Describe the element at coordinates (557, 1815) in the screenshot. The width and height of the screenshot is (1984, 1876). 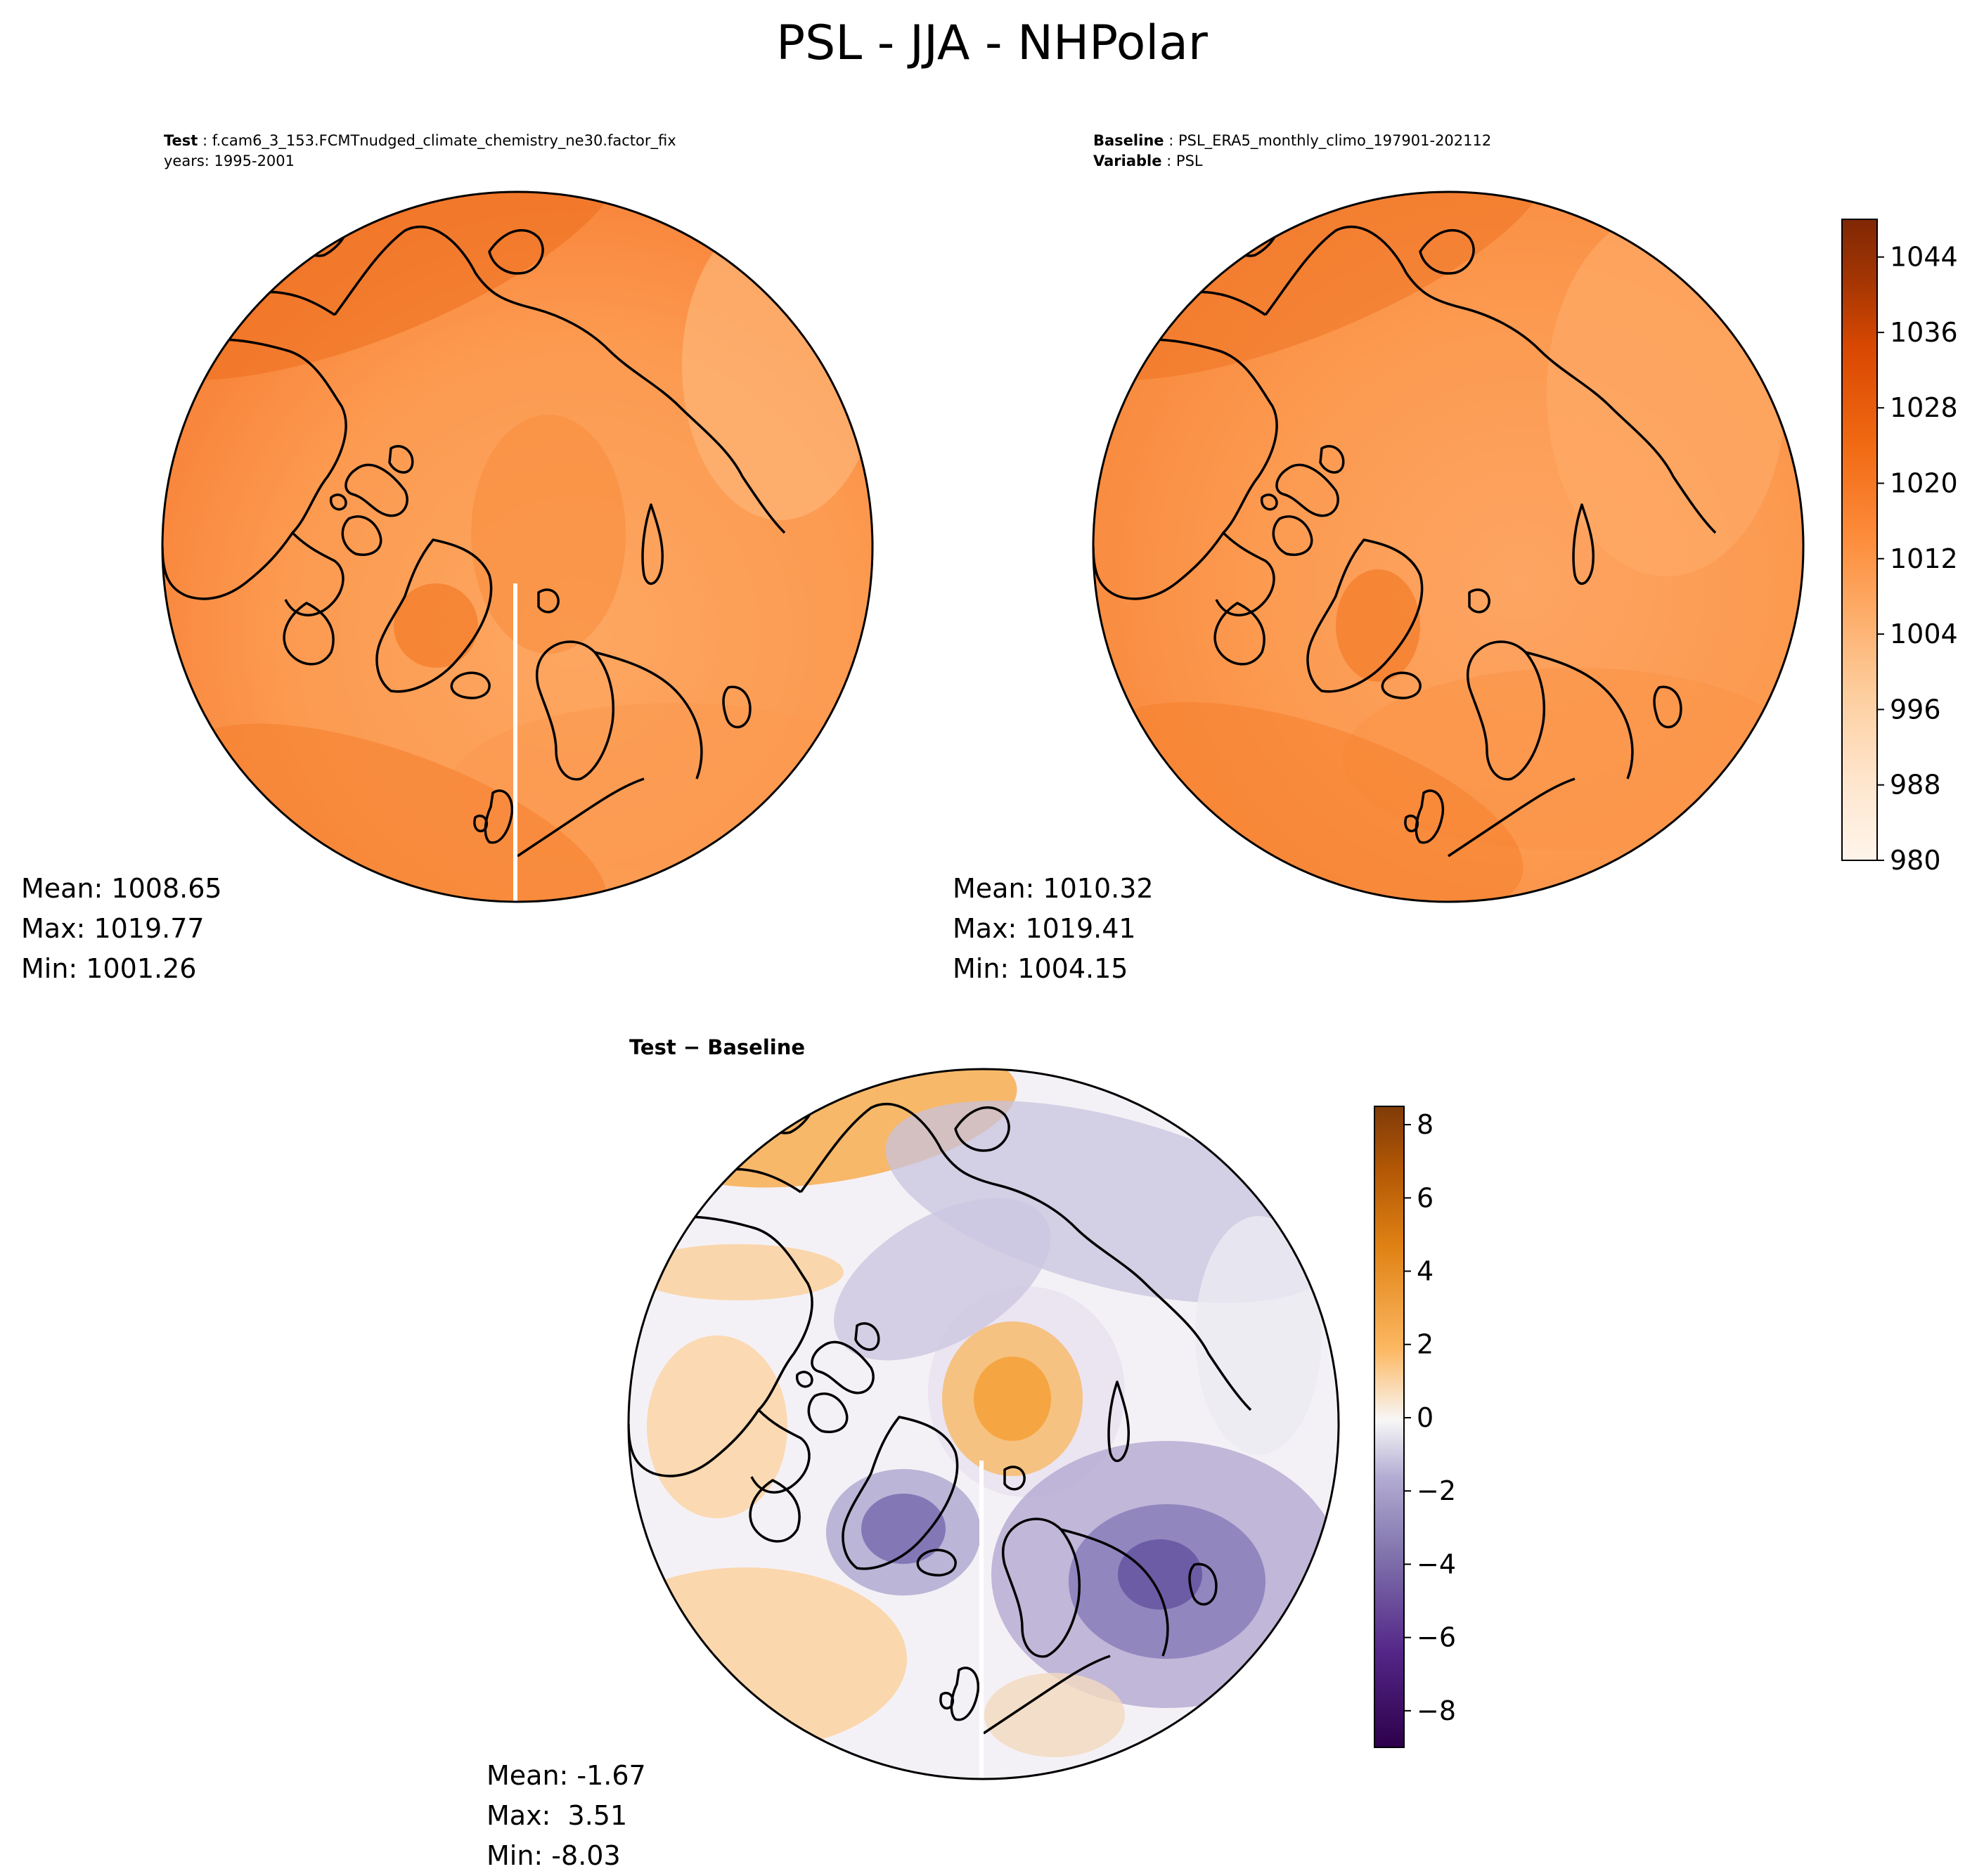
I see `diff-max: Max: 3.51` at that location.